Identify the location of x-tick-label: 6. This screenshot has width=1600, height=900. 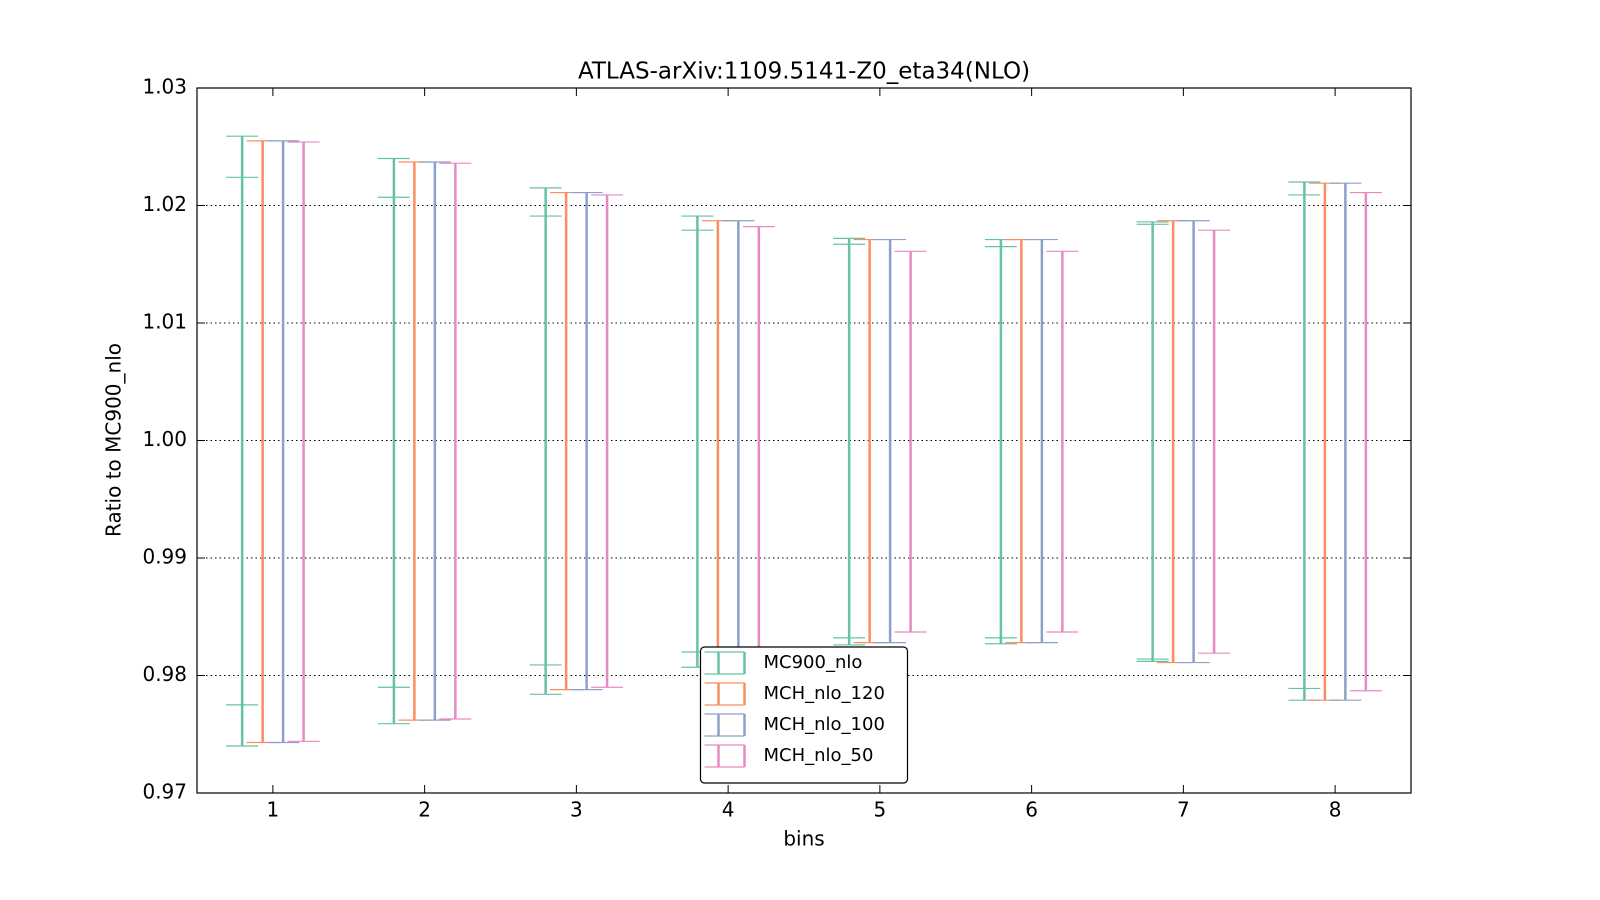
(1031, 810).